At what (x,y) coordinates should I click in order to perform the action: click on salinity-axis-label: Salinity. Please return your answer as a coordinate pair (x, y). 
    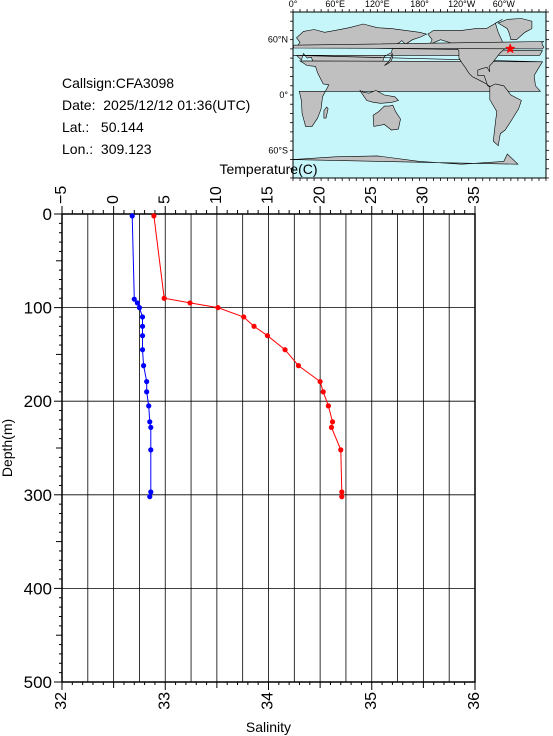
    Looking at the image, I should click on (268, 727).